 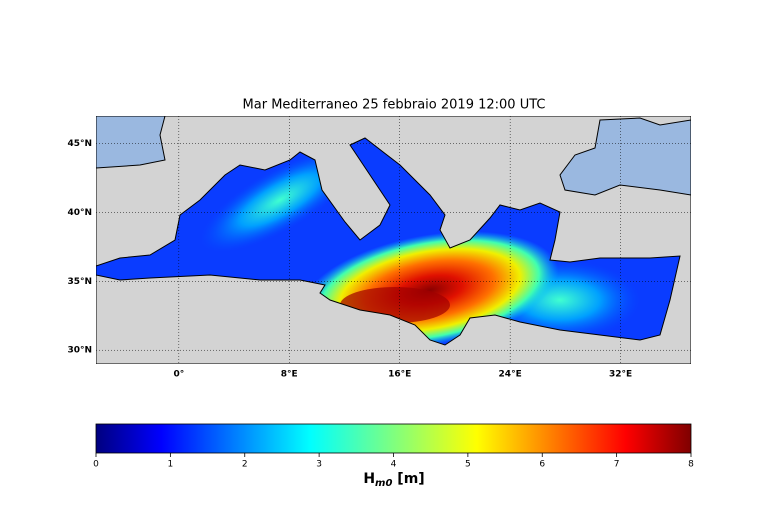 I want to click on lon-tick-label: 32°E, so click(x=620, y=375).